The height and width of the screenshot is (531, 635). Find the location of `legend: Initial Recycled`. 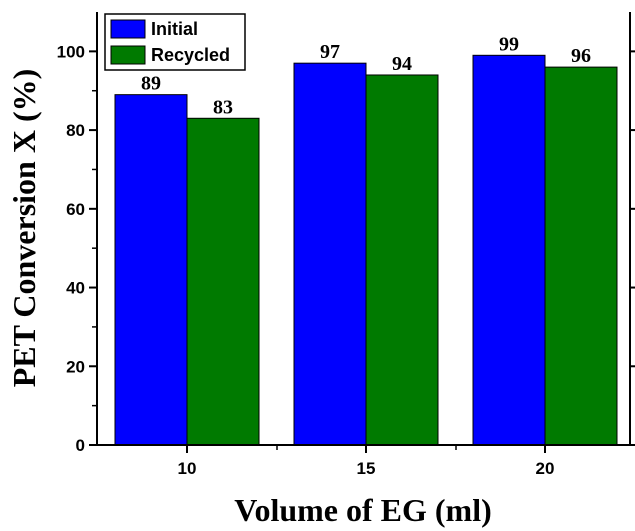

legend: Initial Recycled is located at coordinates (175, 42).